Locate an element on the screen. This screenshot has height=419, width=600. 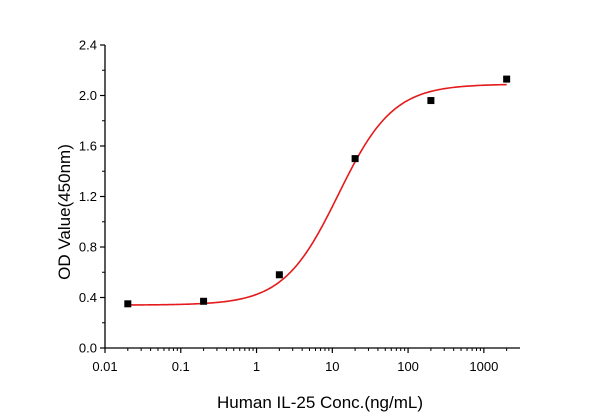
y-tick-label: 0.0 is located at coordinates (88, 348).